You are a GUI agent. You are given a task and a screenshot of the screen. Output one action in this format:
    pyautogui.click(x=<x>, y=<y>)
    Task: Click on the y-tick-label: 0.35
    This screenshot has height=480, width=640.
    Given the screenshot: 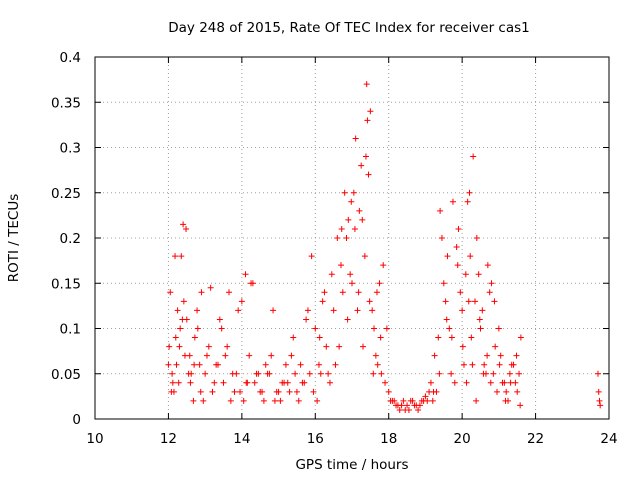 What is the action you would take?
    pyautogui.click(x=66, y=103)
    